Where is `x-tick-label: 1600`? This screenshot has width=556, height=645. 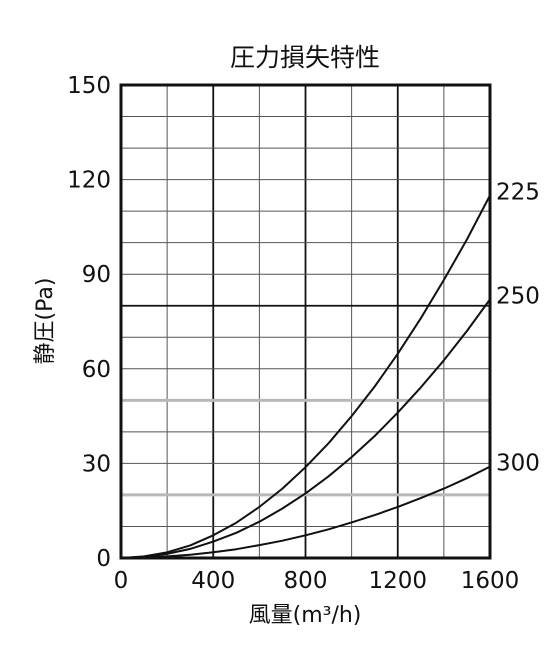 x-tick-label: 1600 is located at coordinates (490, 581).